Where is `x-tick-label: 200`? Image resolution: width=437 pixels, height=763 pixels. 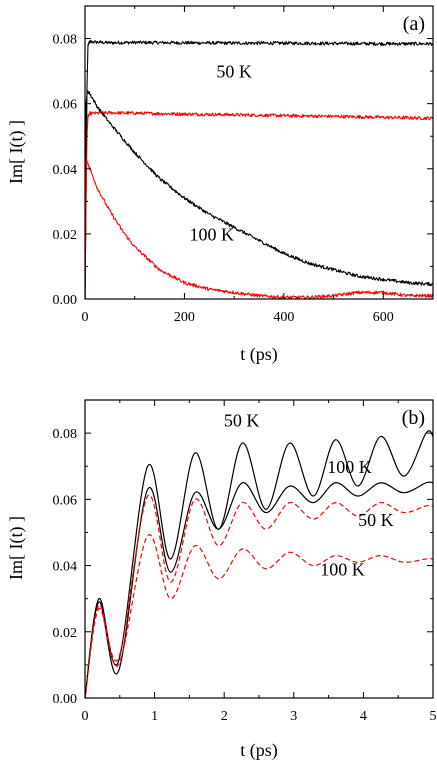 x-tick-label: 200 is located at coordinates (184, 317).